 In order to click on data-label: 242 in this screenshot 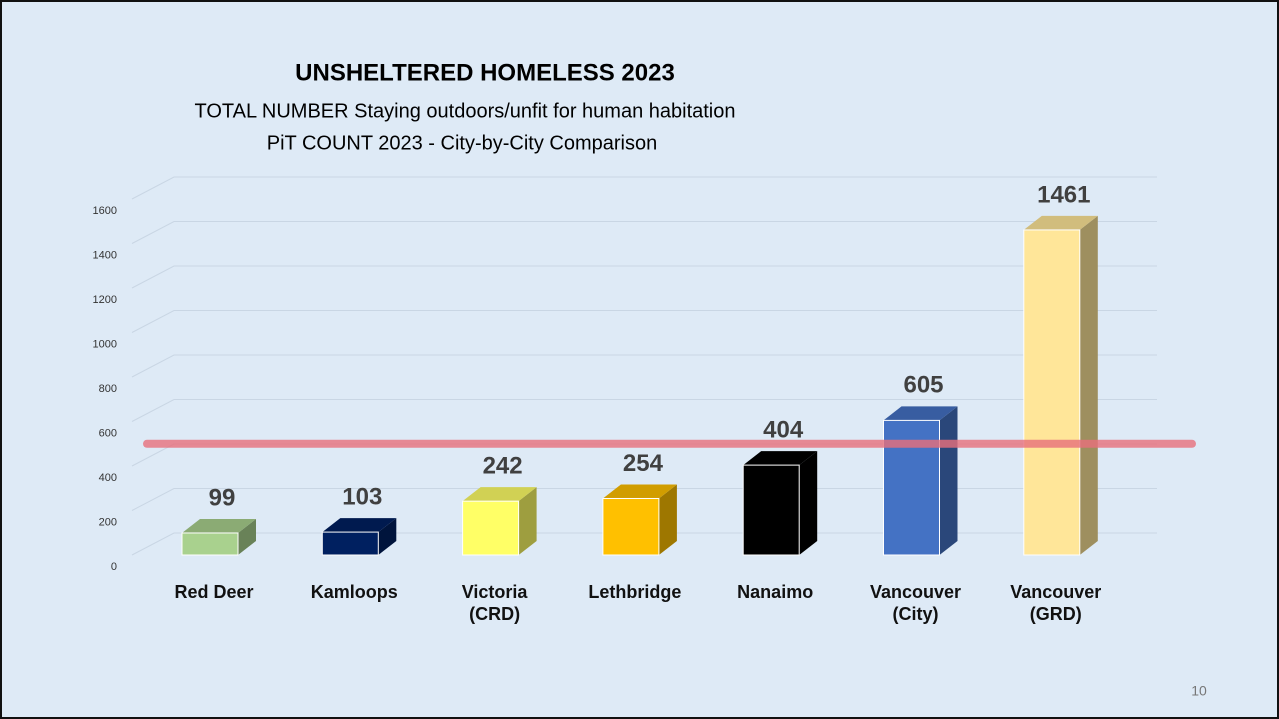, I will do `click(503, 465)`.